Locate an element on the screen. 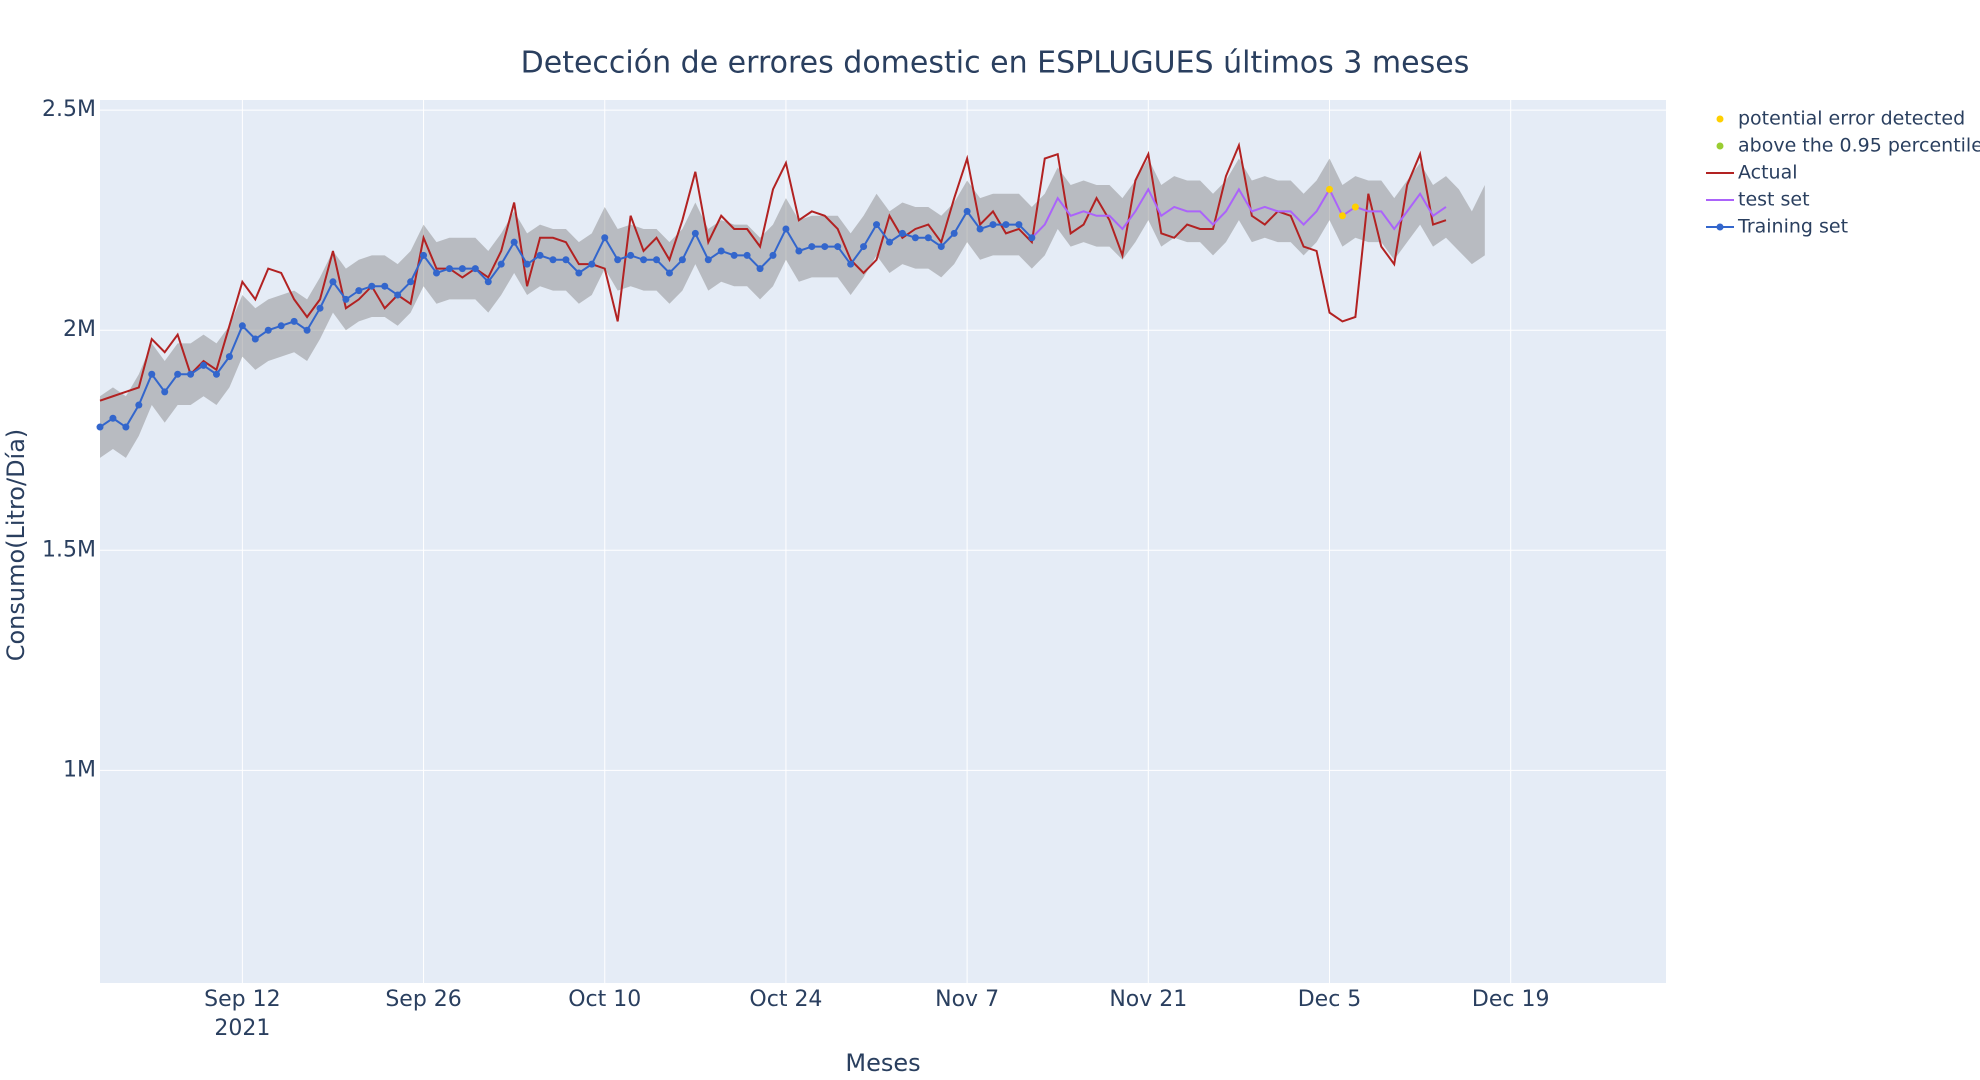 Image resolution: width=1980 pixels, height=1080 pixels. x-tick-label: Oct 10 is located at coordinates (604, 999).